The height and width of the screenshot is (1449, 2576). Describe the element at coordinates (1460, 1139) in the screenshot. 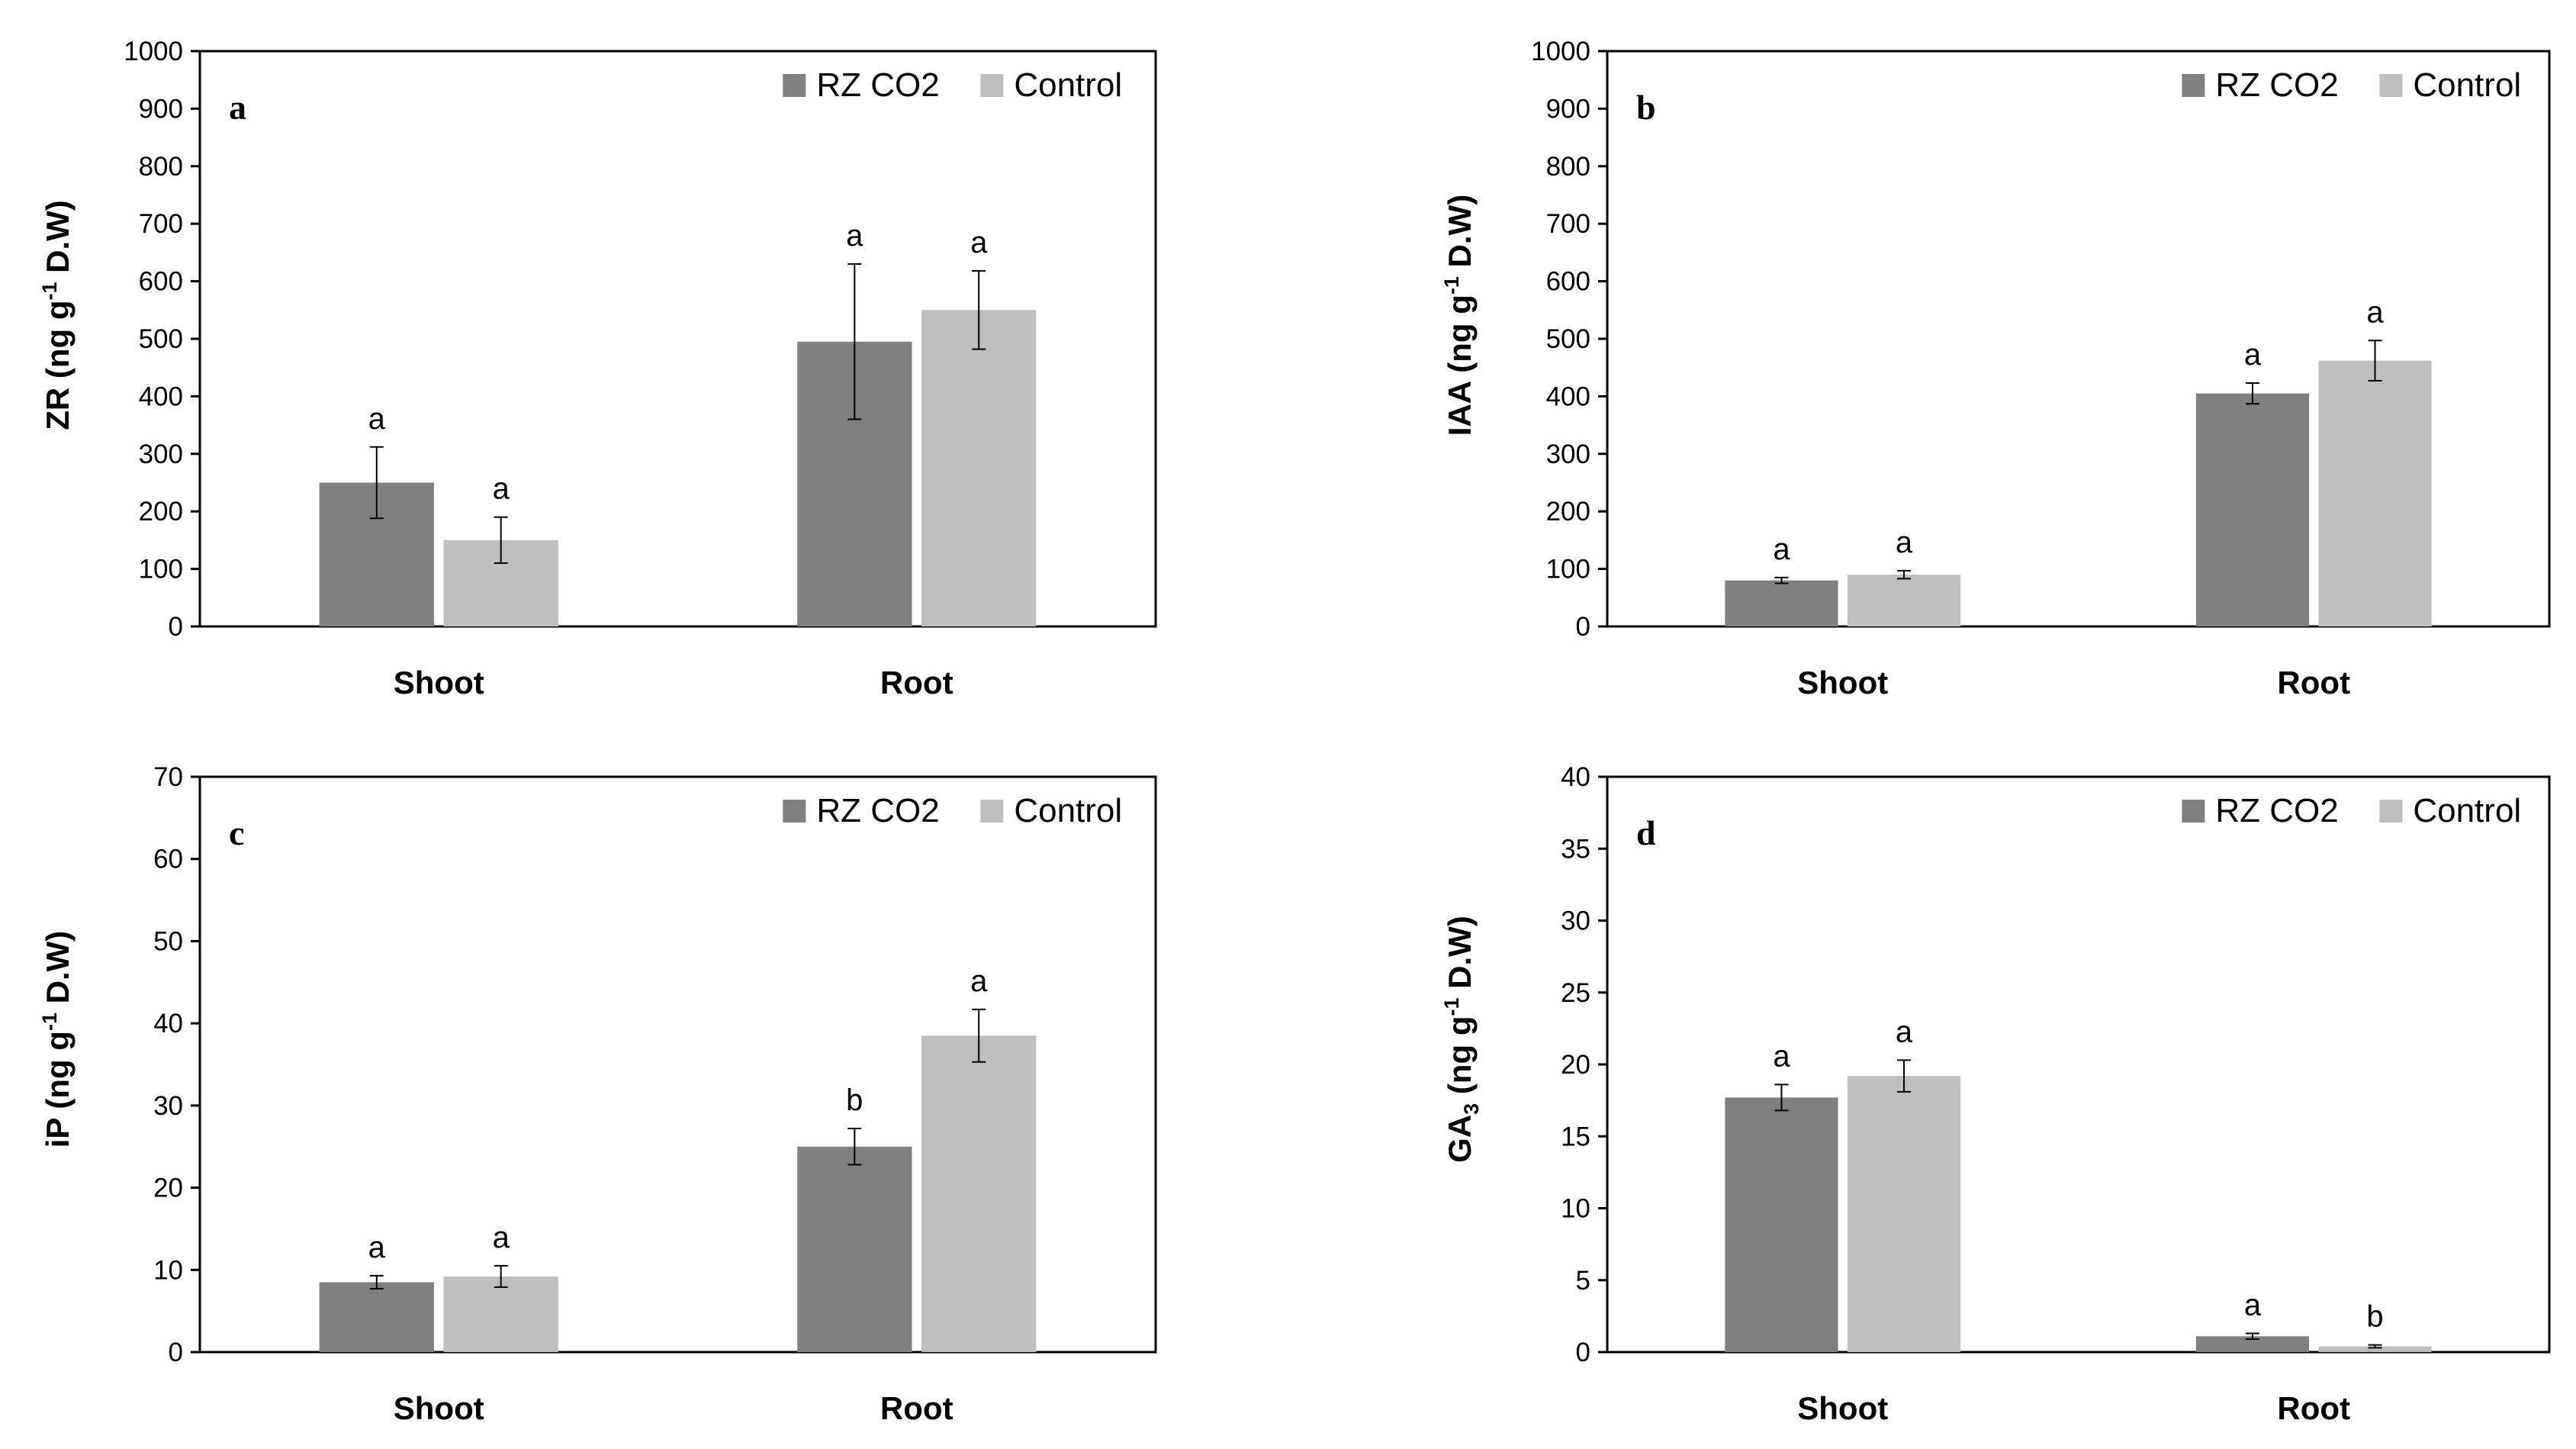

I see `y-axis-title-main: GA` at that location.